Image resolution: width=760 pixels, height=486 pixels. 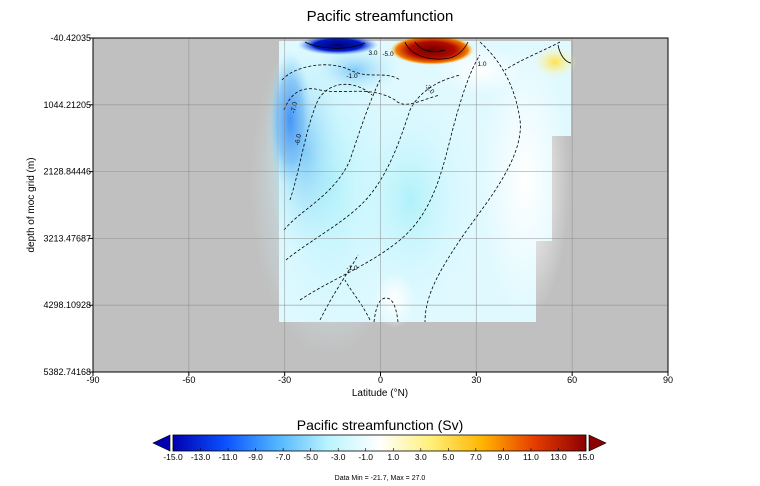 I want to click on colorbar-tick-label: 7.0, so click(x=476, y=457).